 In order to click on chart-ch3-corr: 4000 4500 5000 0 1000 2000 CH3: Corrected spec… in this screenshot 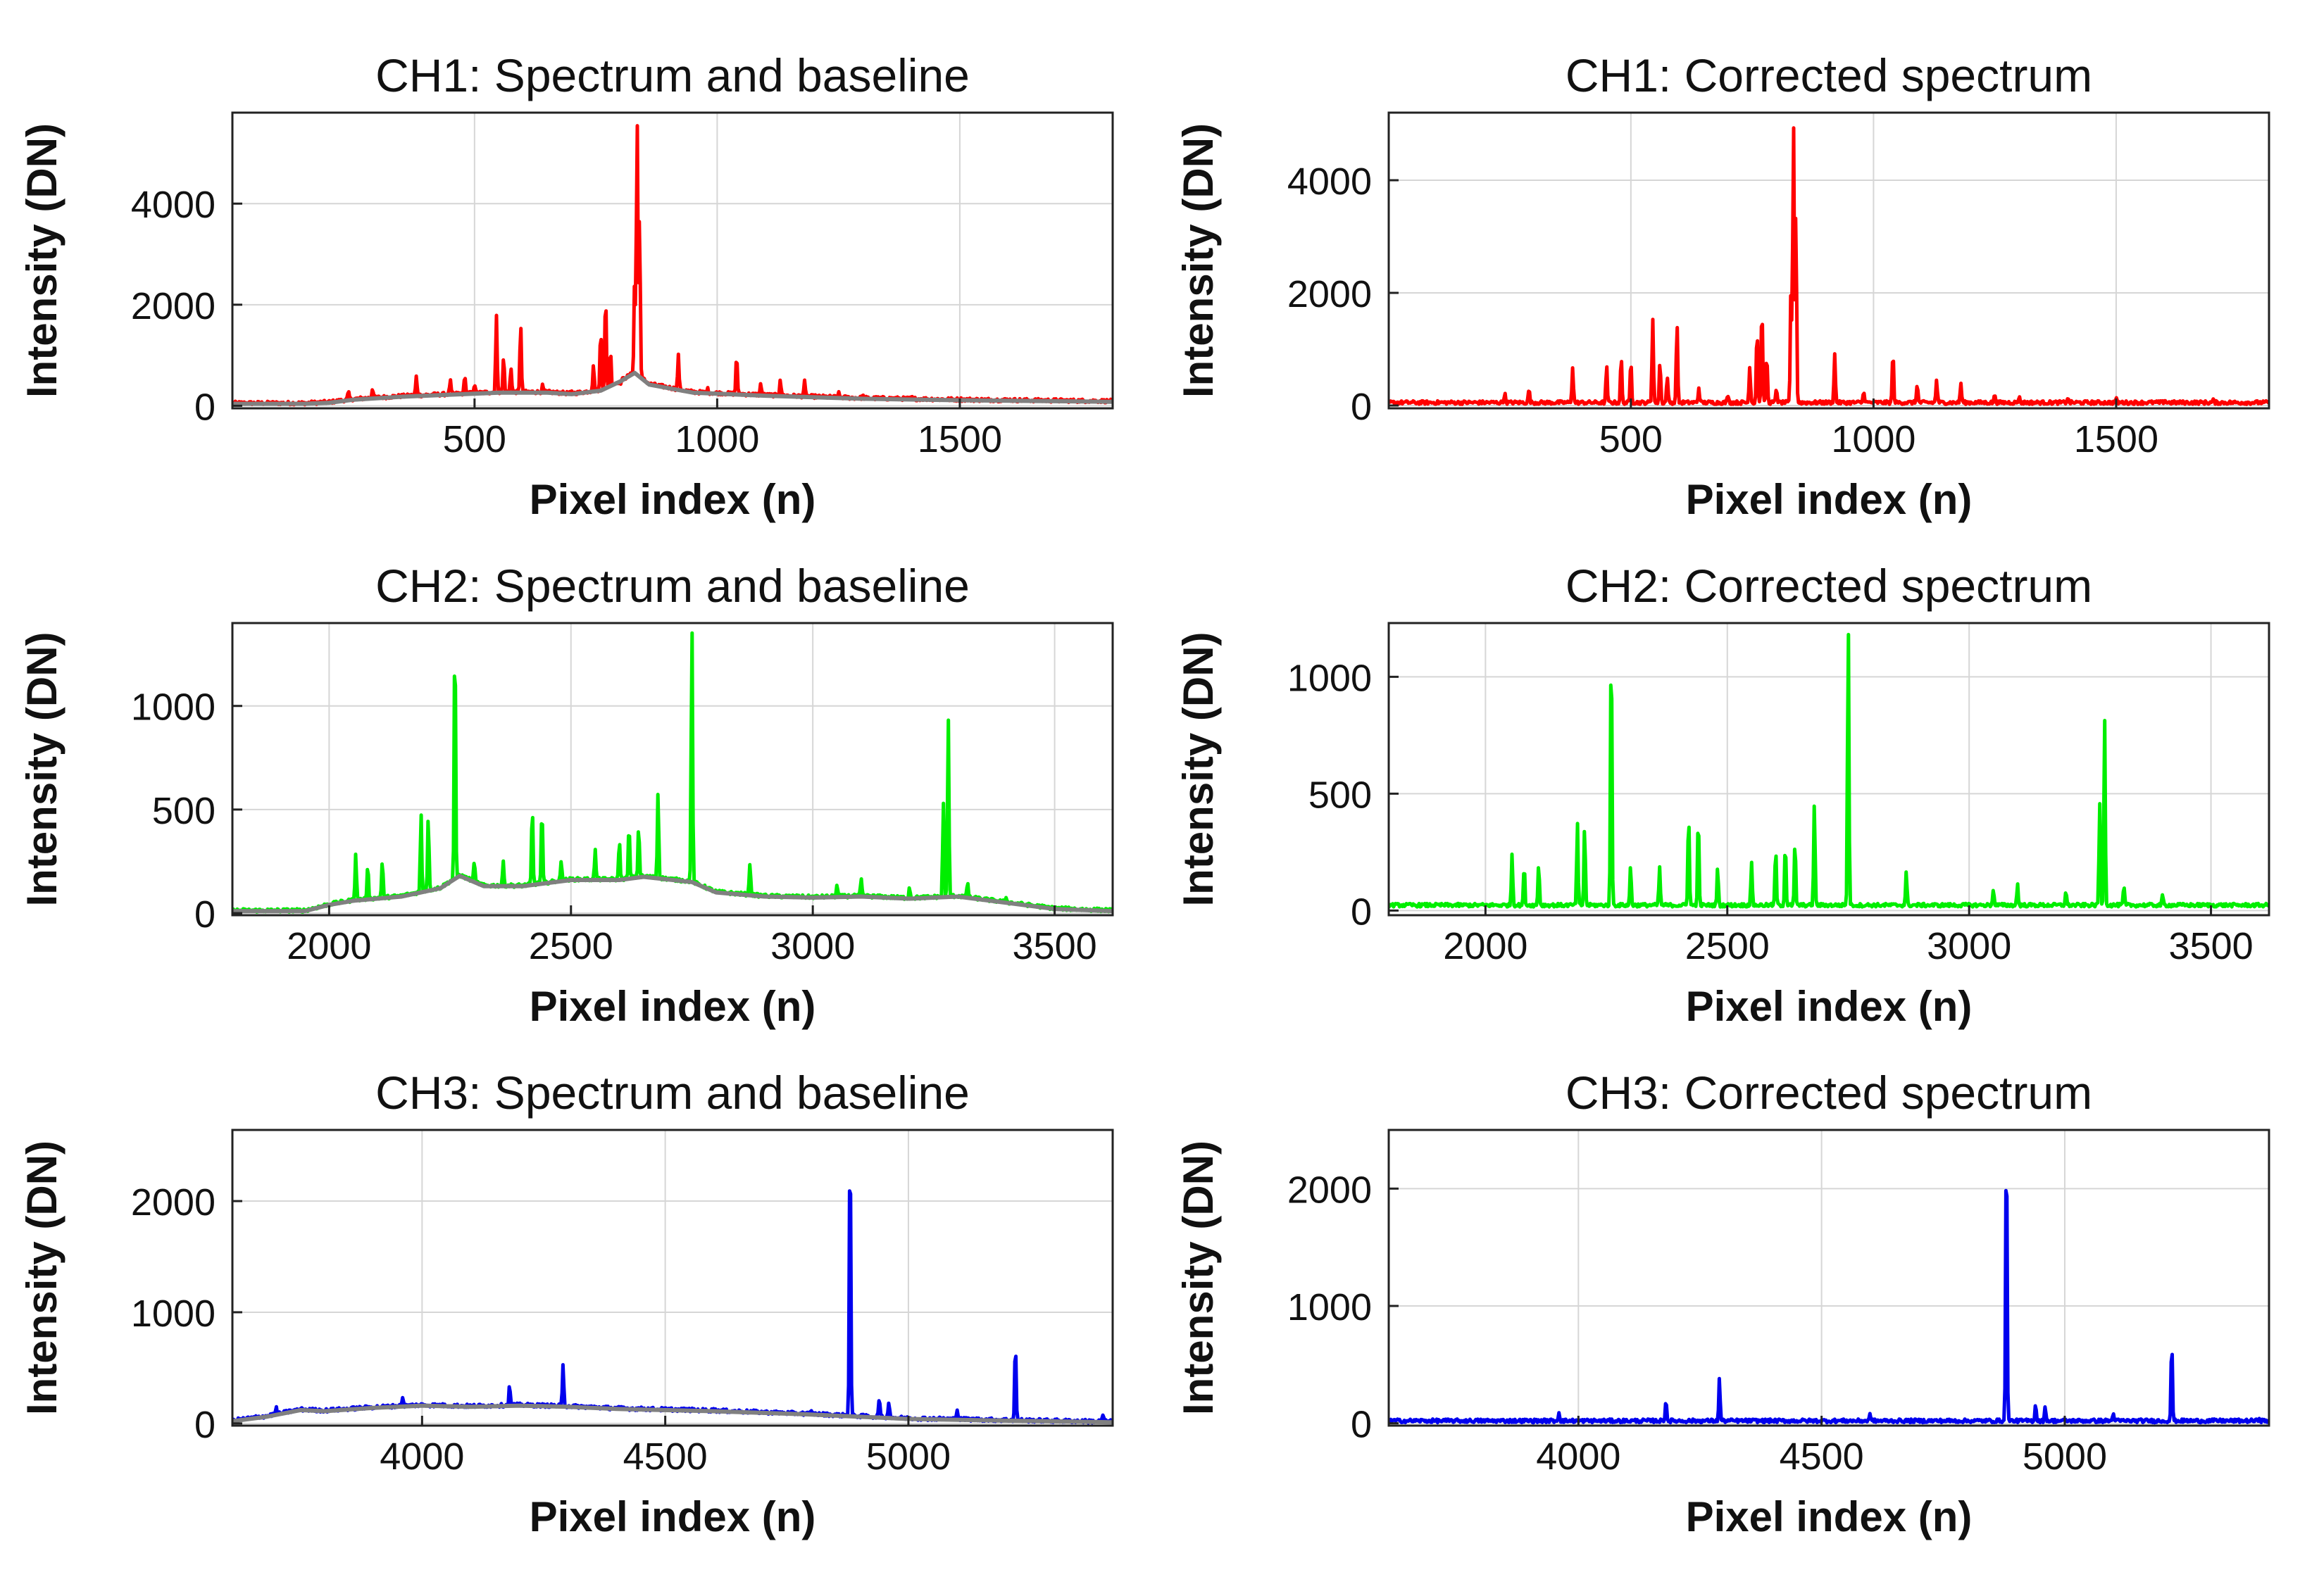, I will do `click(1722, 1303)`.